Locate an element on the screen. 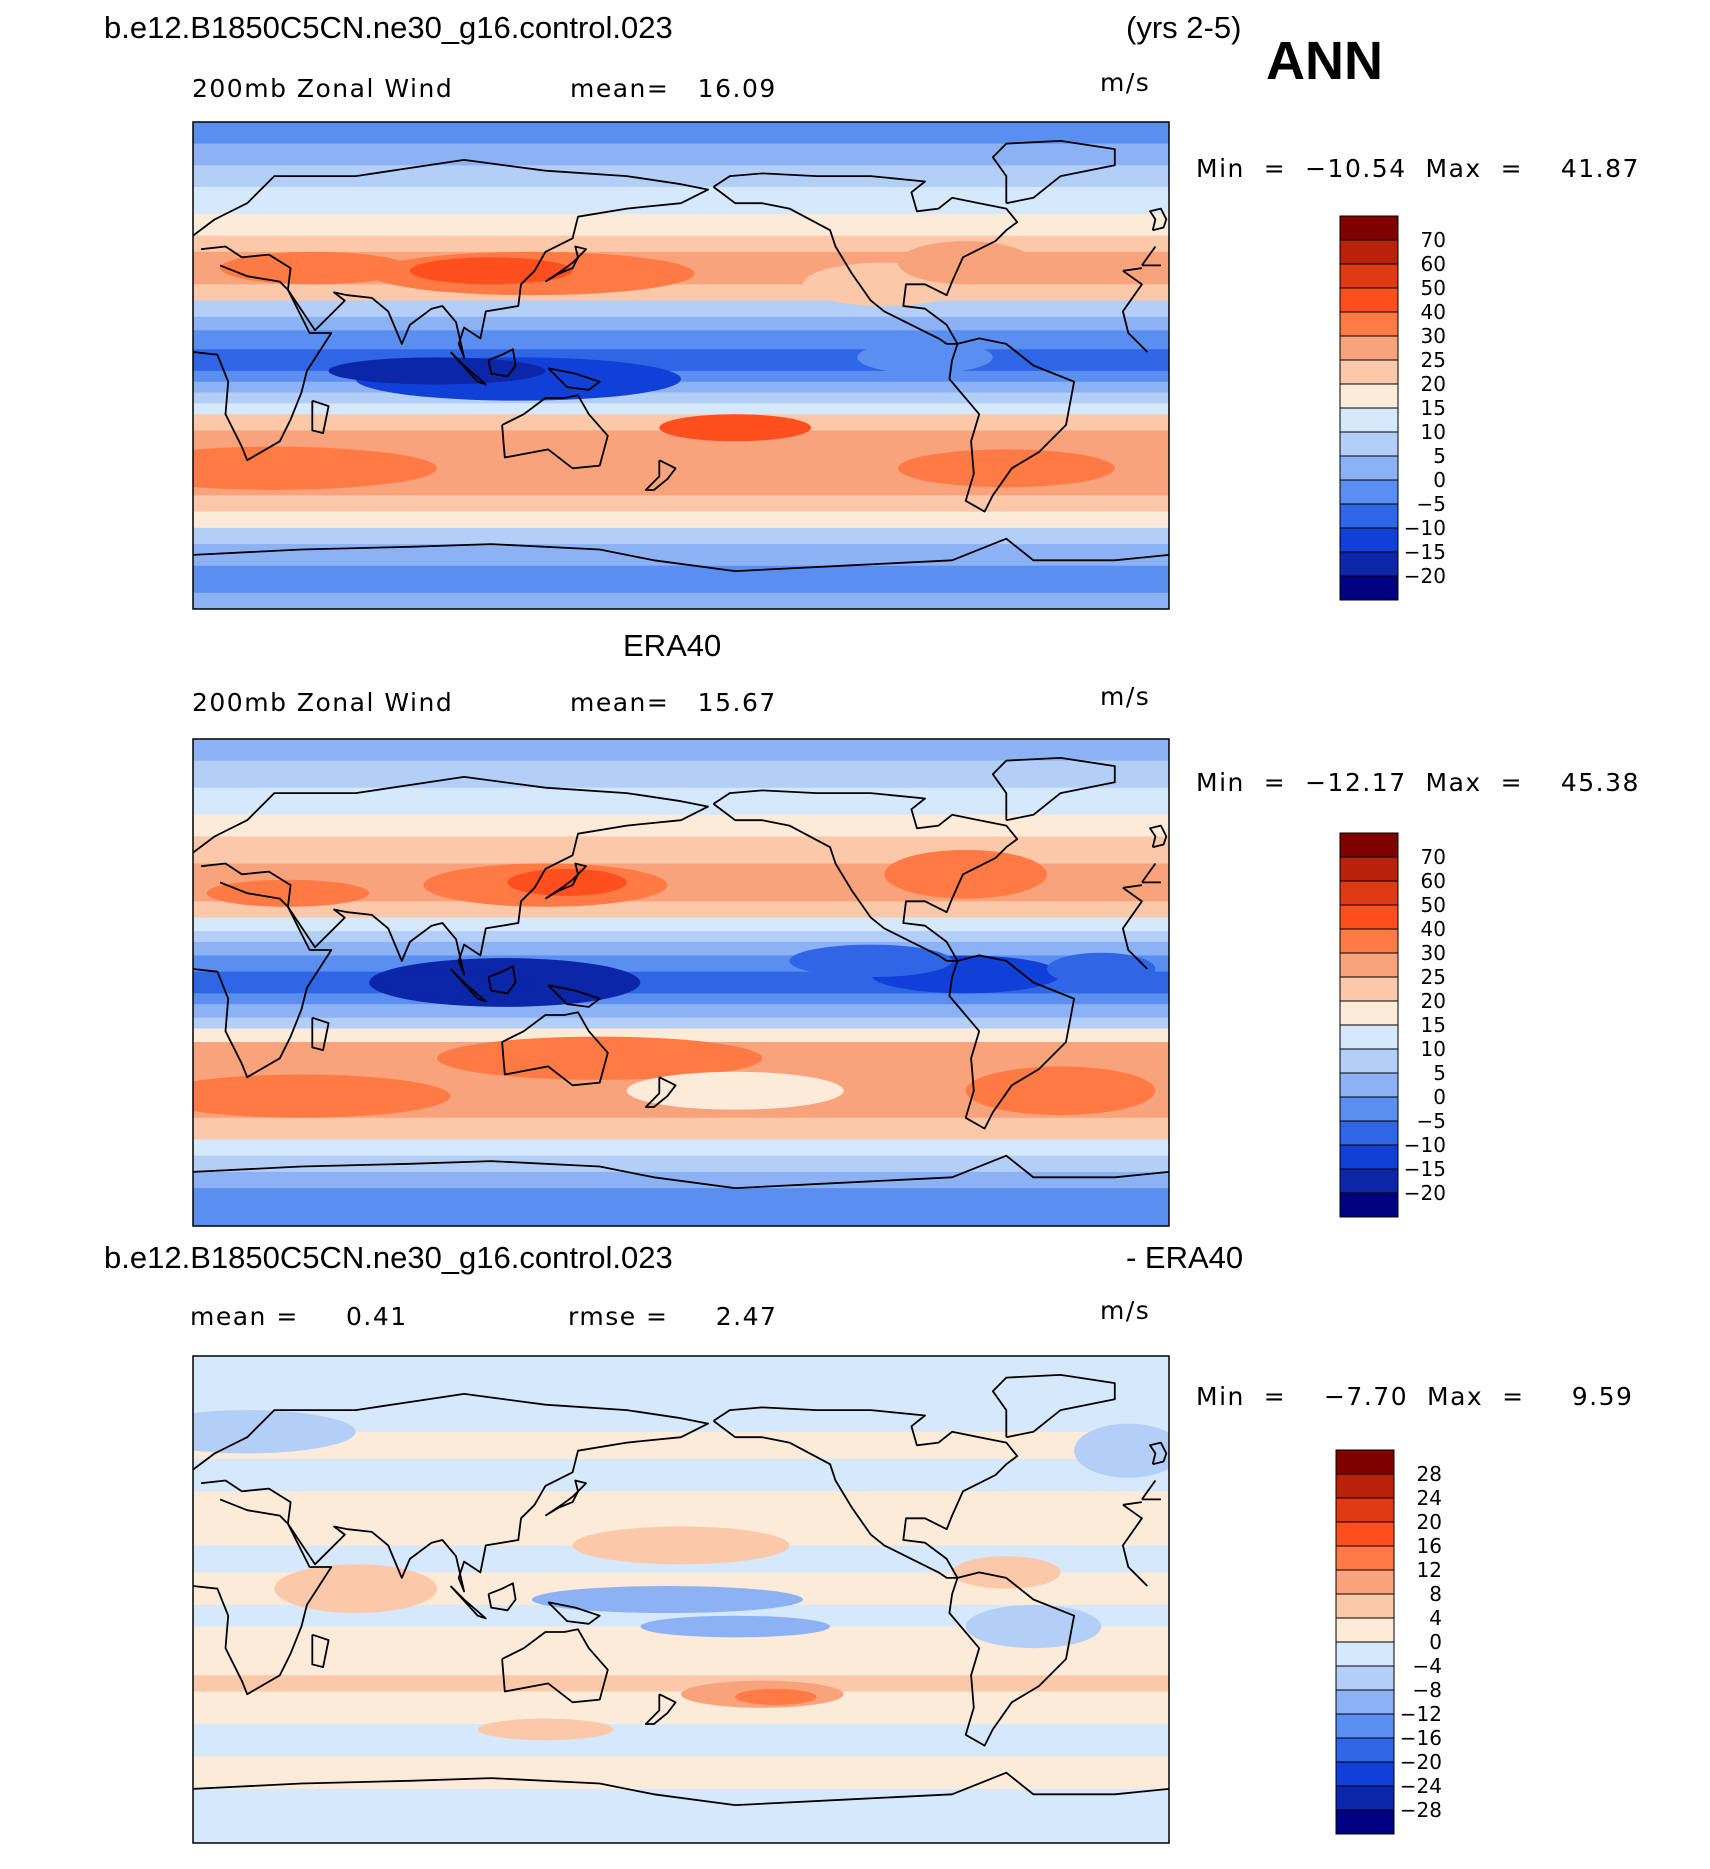 Image resolution: width=1710 pixels, height=1869 pixels. years-label: (yrs 2-5) is located at coordinates (1184, 27).